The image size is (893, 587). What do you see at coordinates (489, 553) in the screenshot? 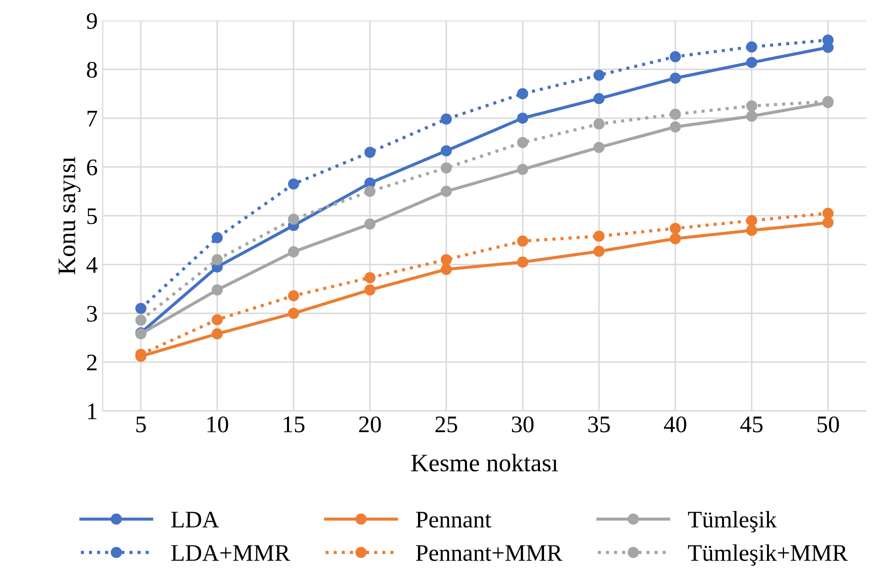
I see `legend-label: Pennant+MMR` at bounding box center [489, 553].